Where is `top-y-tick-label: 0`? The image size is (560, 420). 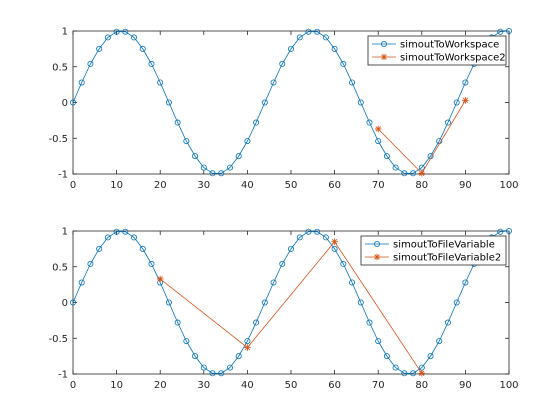 top-y-tick-label: 0 is located at coordinates (65, 103).